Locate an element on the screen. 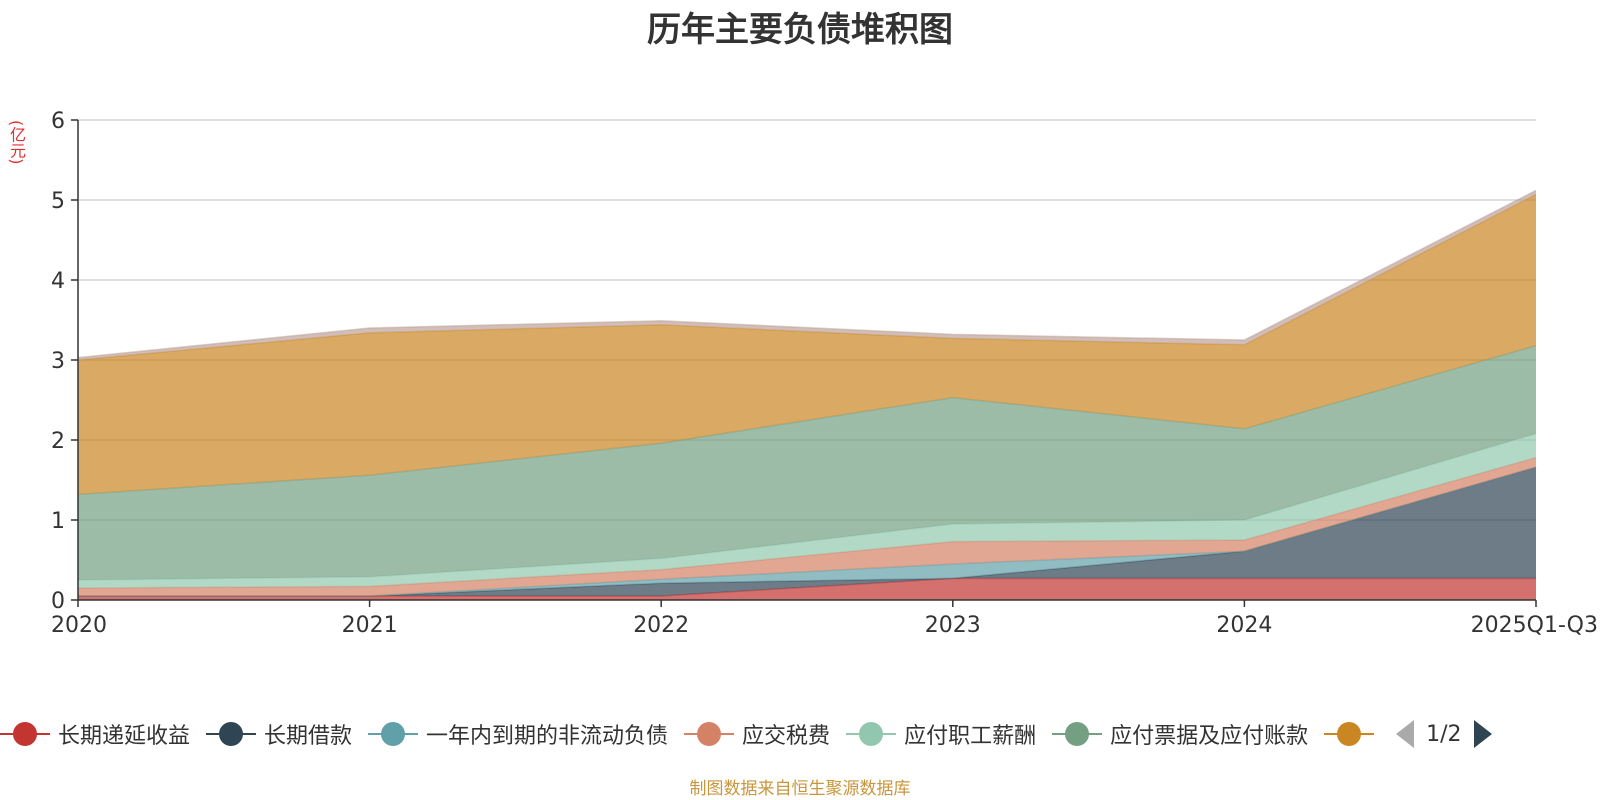 The width and height of the screenshot is (1600, 800). legend-item-taxes-payable: 应交税费 is located at coordinates (757, 734).